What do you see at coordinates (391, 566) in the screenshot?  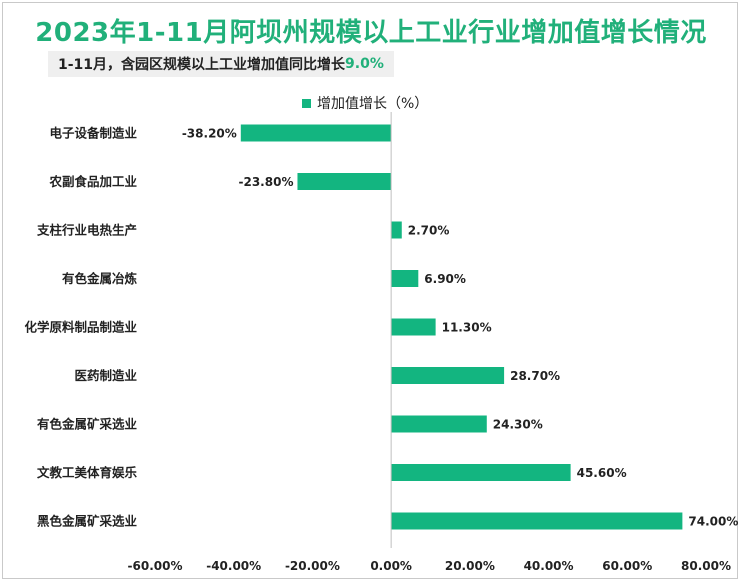 I see `x-tick-label: 0.00%` at bounding box center [391, 566].